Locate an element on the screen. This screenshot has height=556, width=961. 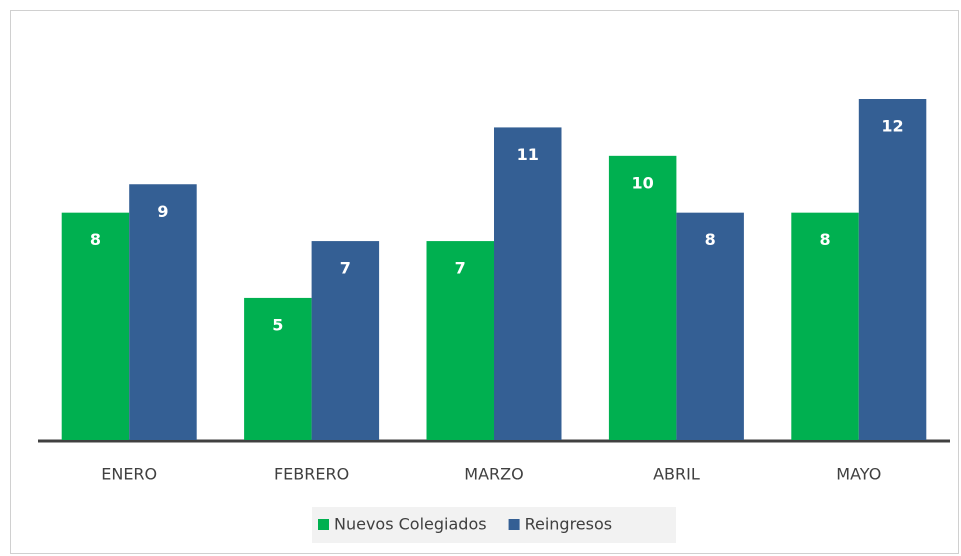
x-tick-label: MARZO is located at coordinates (493, 474).